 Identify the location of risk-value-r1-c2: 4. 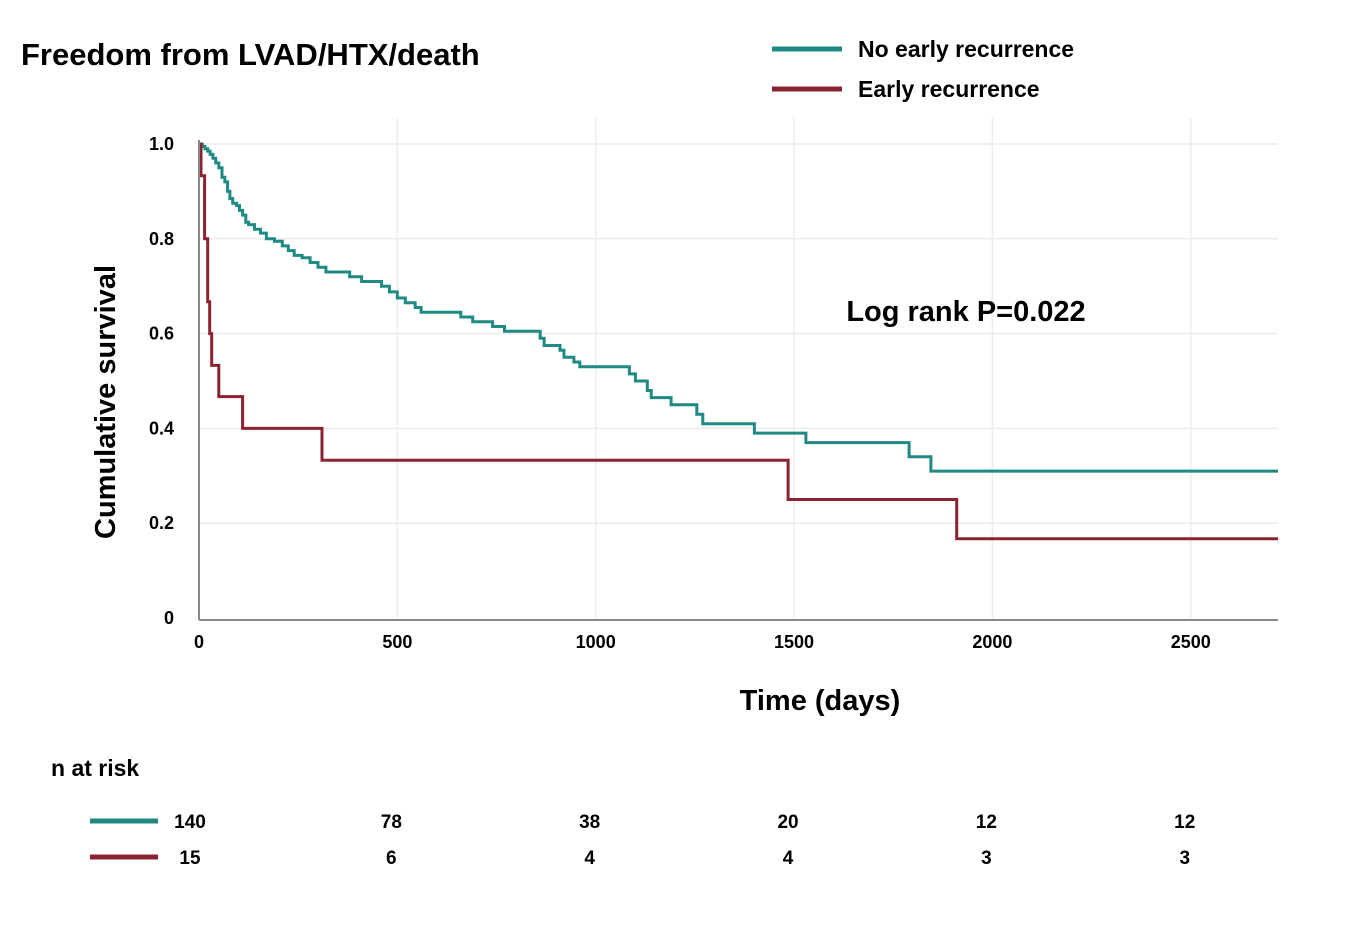
(589, 858).